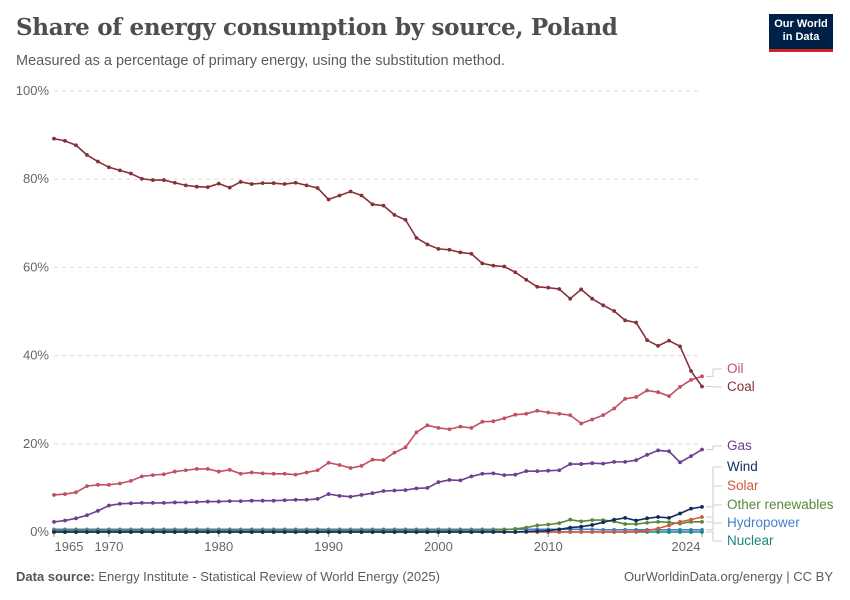 This screenshot has width=850, height=600. Describe the element at coordinates (728, 576) in the screenshot. I see `credit-link: OurWorldinData.org/energy | CC BY` at that location.